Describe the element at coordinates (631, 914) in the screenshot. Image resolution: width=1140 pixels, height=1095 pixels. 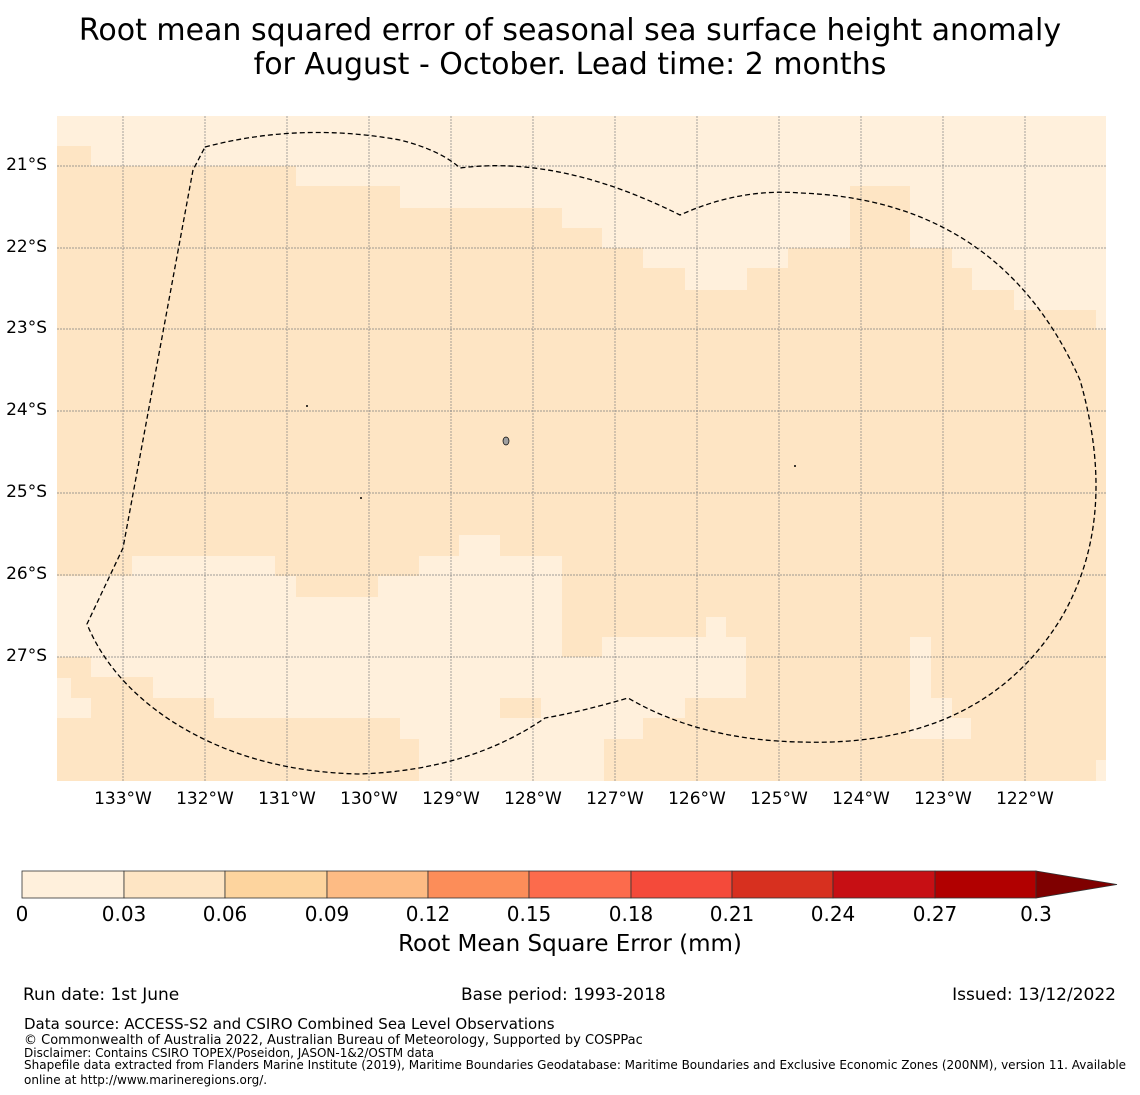
I see `colorbar-tick-label: 0.18` at that location.